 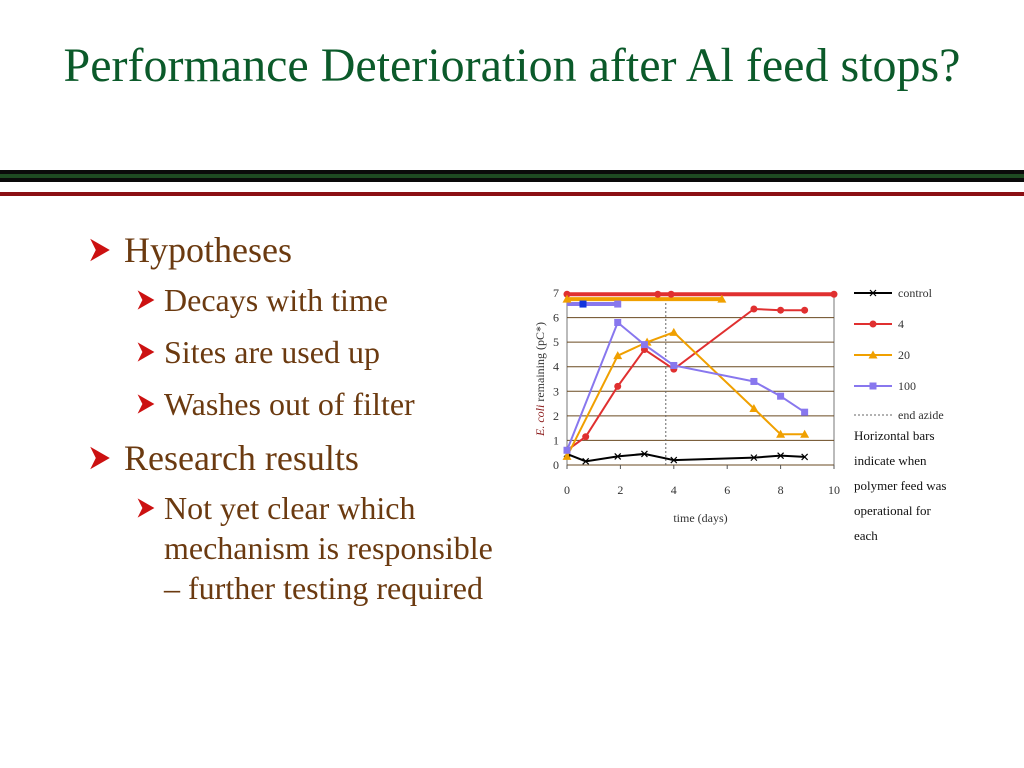 I want to click on chart-note-line: polymer feed was, so click(x=900, y=485).